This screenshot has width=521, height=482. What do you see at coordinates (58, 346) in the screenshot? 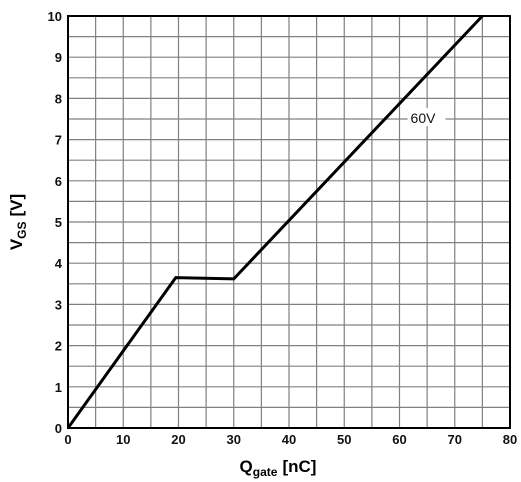
I see `y-tick-label: 2` at bounding box center [58, 346].